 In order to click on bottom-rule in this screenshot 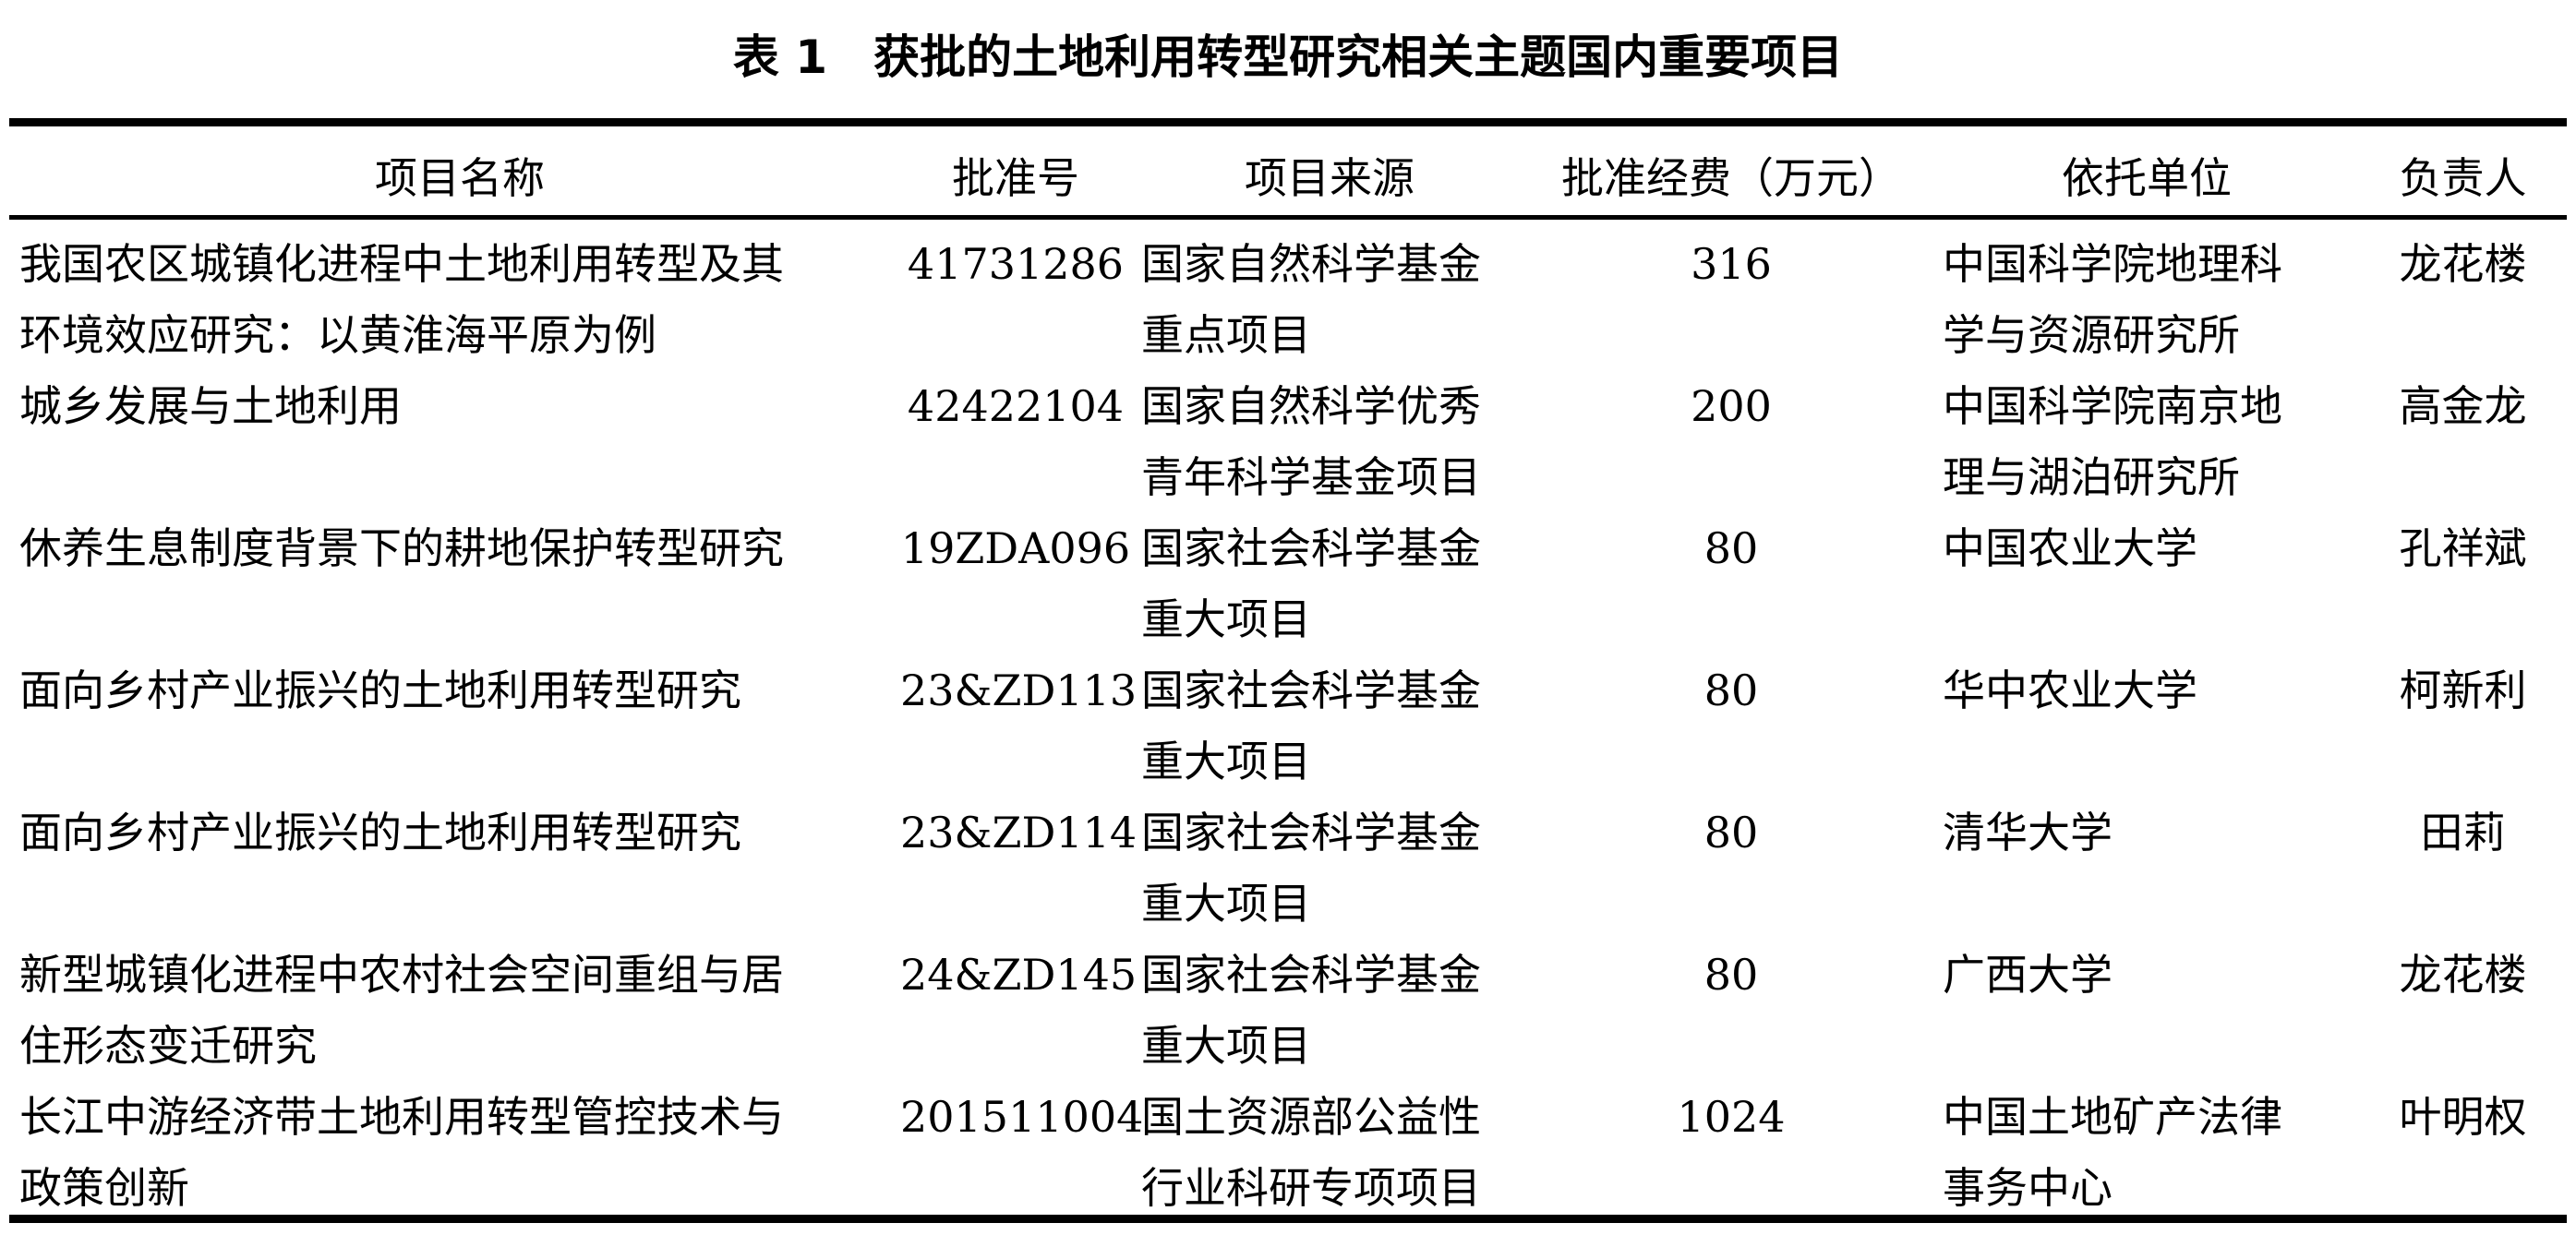, I will do `click(1288, 1219)`.